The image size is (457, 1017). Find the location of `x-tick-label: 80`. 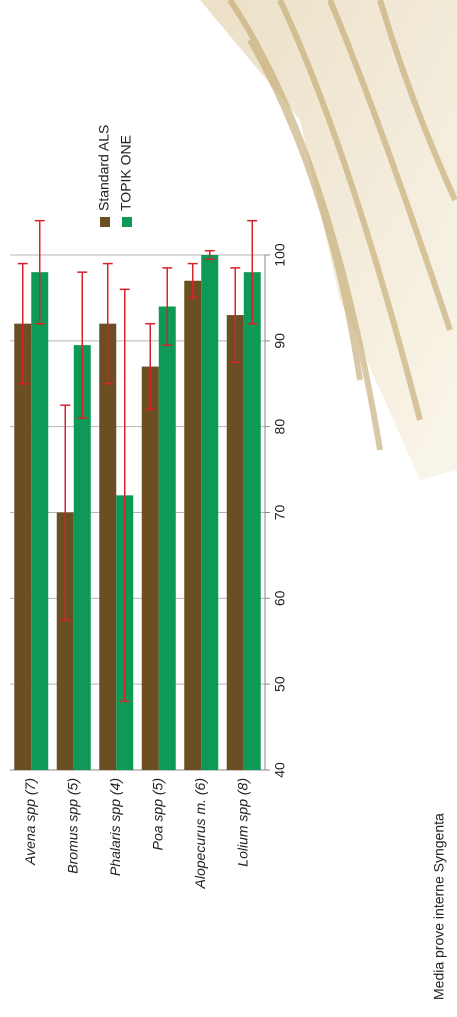

x-tick-label: 80 is located at coordinates (280, 427).